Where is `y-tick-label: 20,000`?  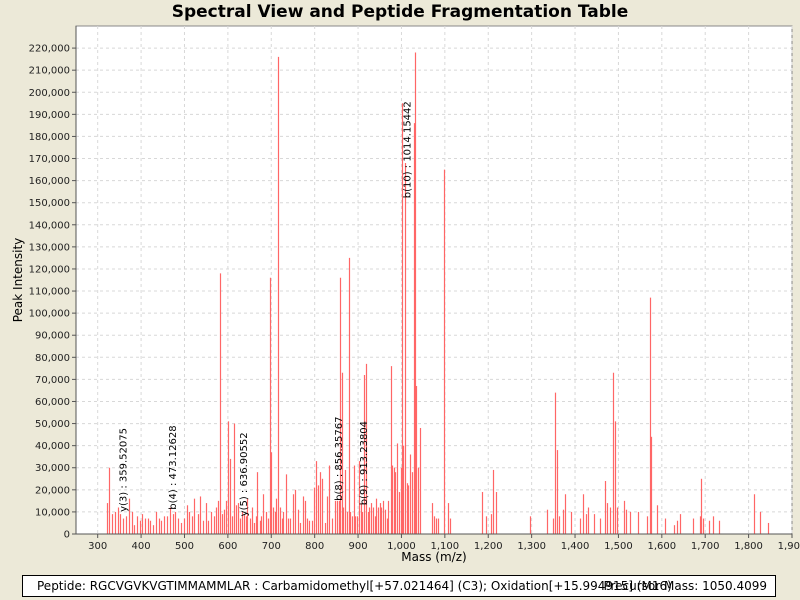
y-tick-label: 20,000 is located at coordinates (52, 490).